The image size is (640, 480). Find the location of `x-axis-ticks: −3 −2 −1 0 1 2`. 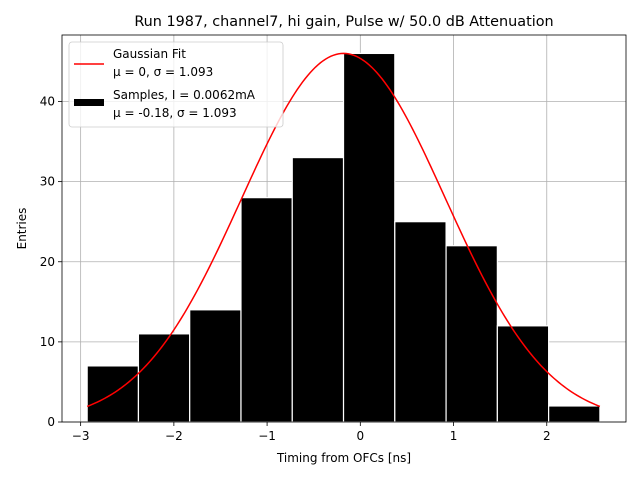

x-axis-ticks: −3 −2 −1 0 1 2 is located at coordinates (311, 432).